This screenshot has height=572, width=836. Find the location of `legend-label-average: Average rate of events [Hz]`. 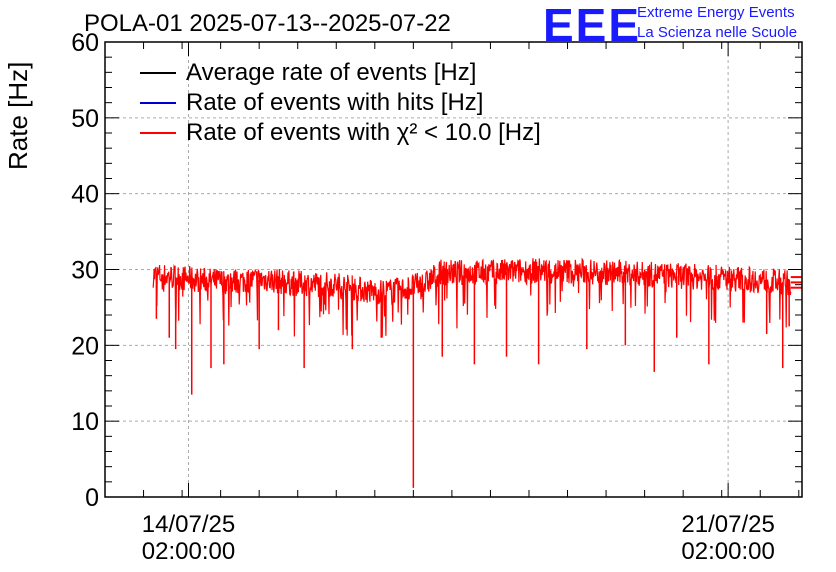

legend-label-average: Average rate of events [Hz] is located at coordinates (331, 72).